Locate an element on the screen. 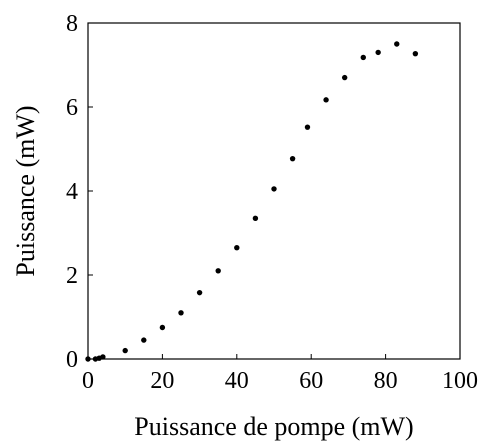 The height and width of the screenshot is (443, 489). y-axis-label: Puissance (mW) is located at coordinates (25, 190).